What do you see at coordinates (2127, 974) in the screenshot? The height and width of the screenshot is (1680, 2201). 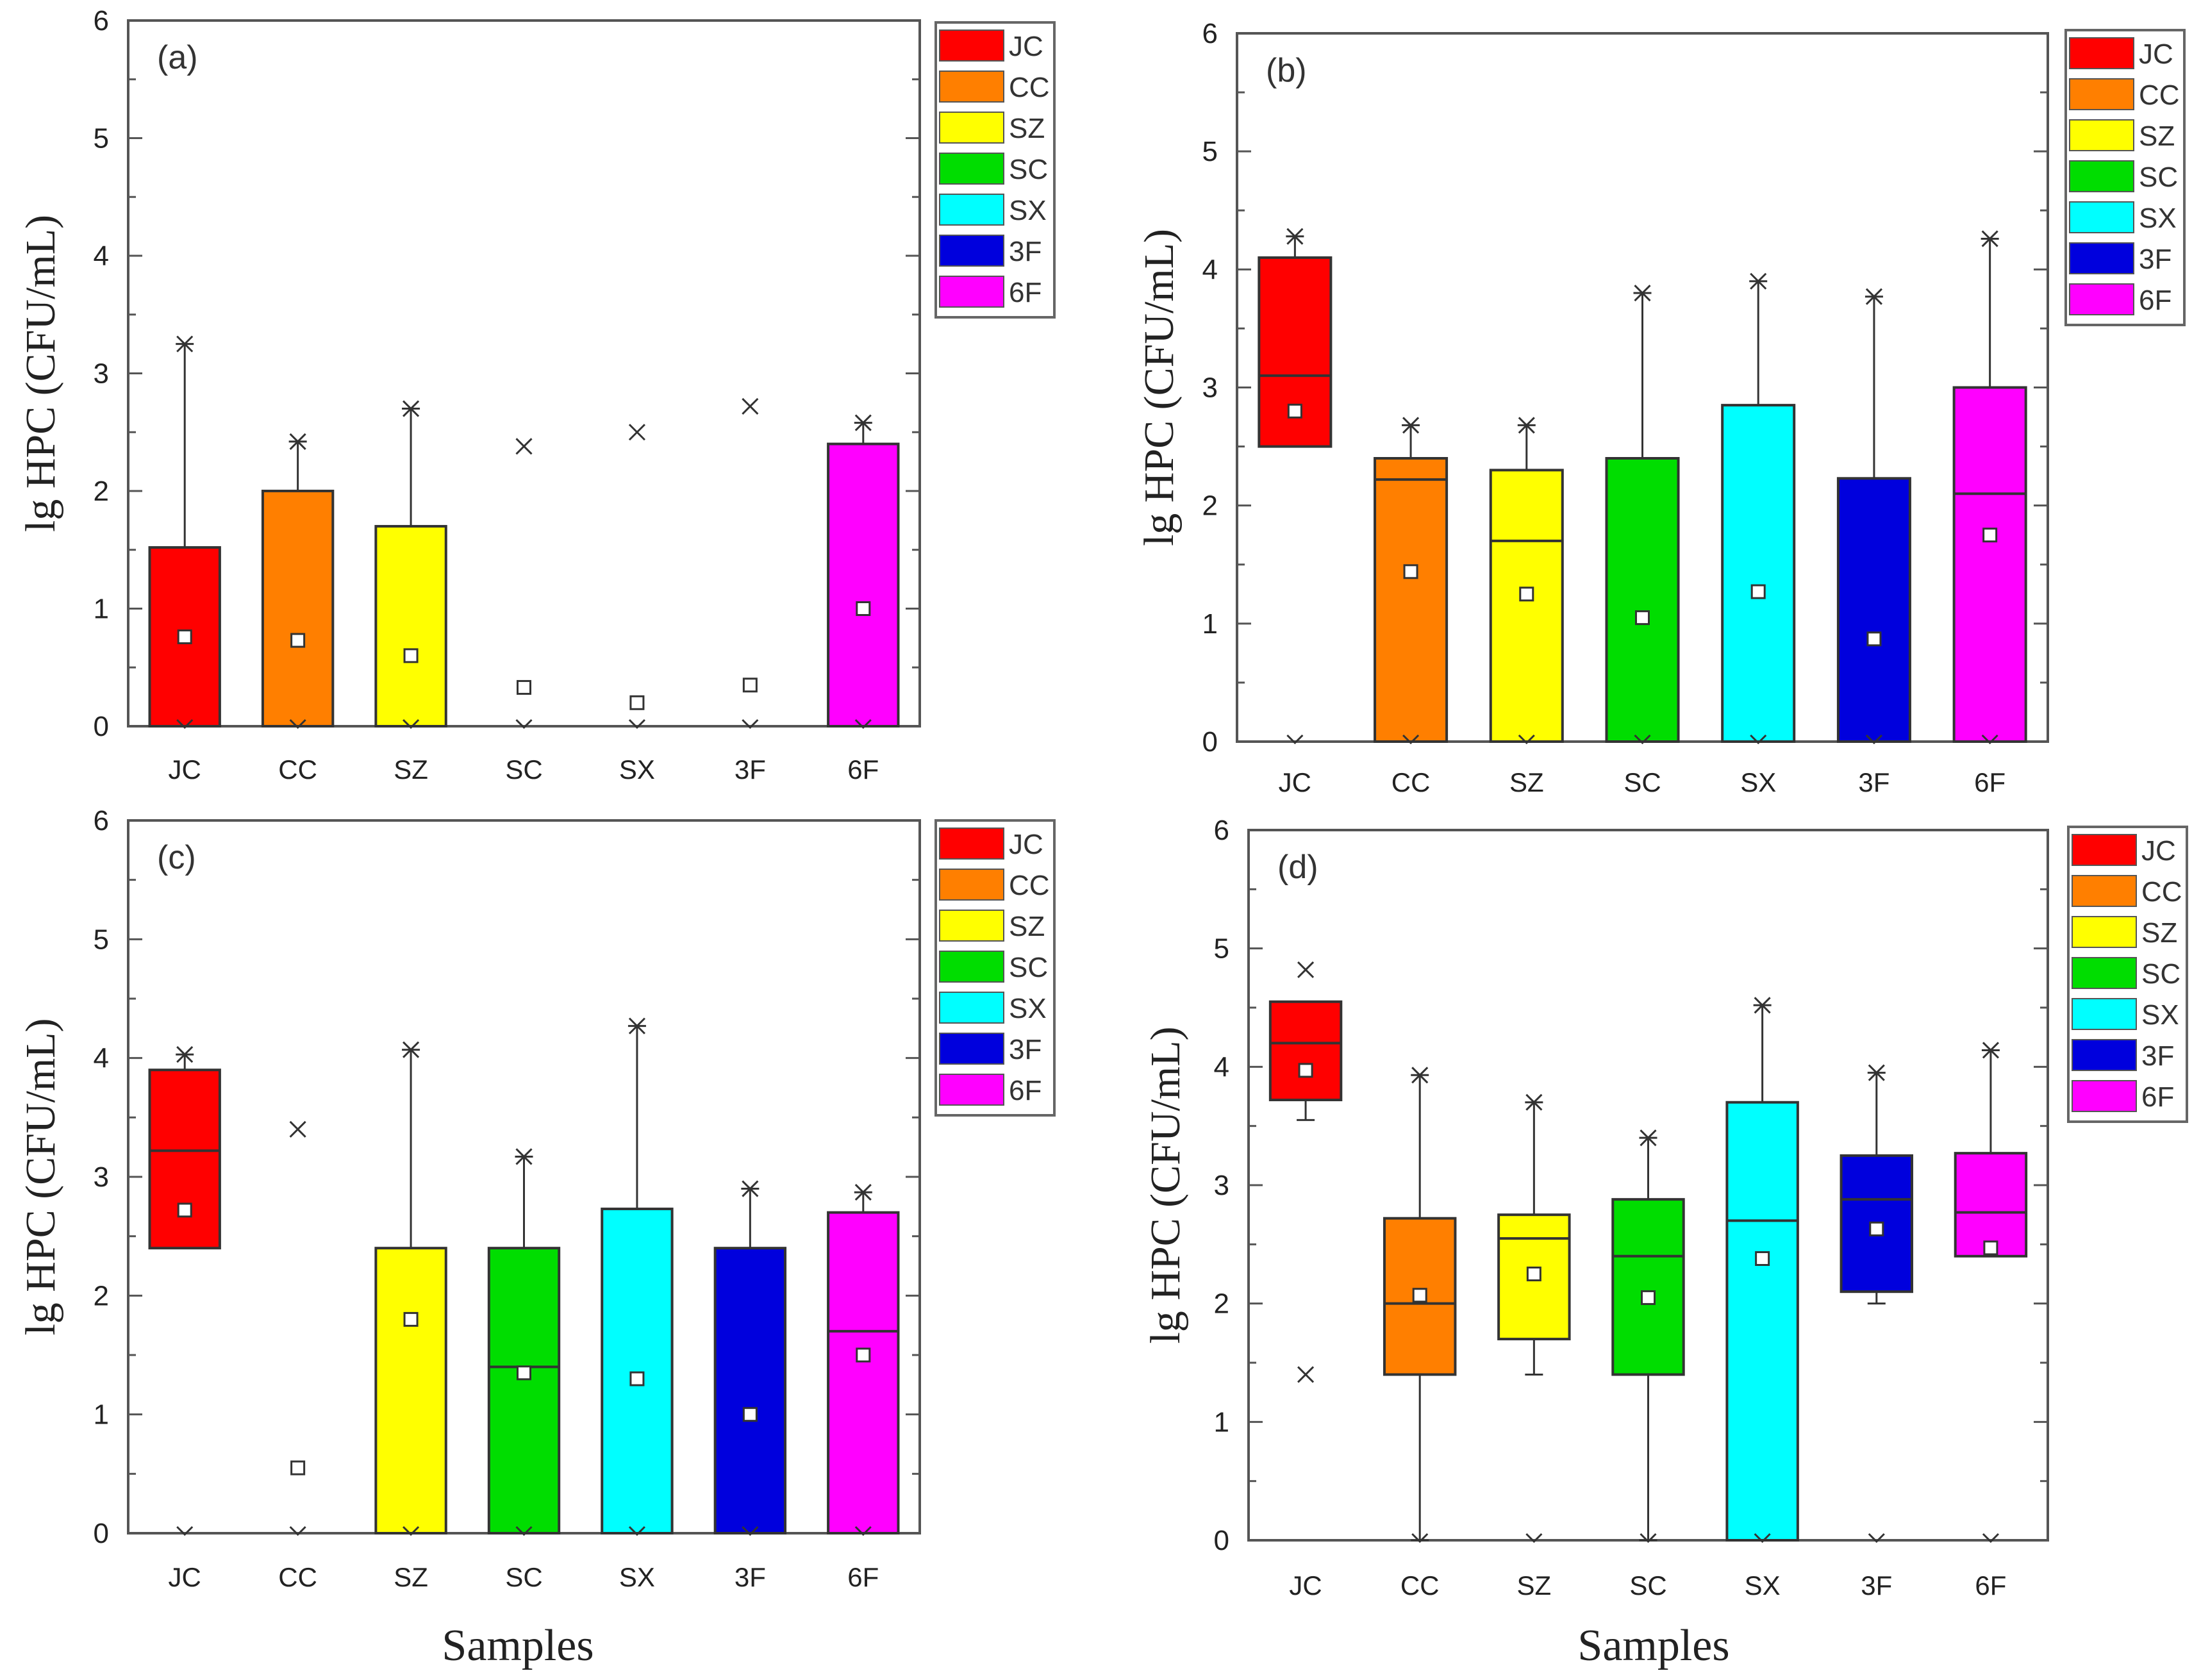 I see `legend: JC CC SZ SC SX 3F 6F` at bounding box center [2127, 974].